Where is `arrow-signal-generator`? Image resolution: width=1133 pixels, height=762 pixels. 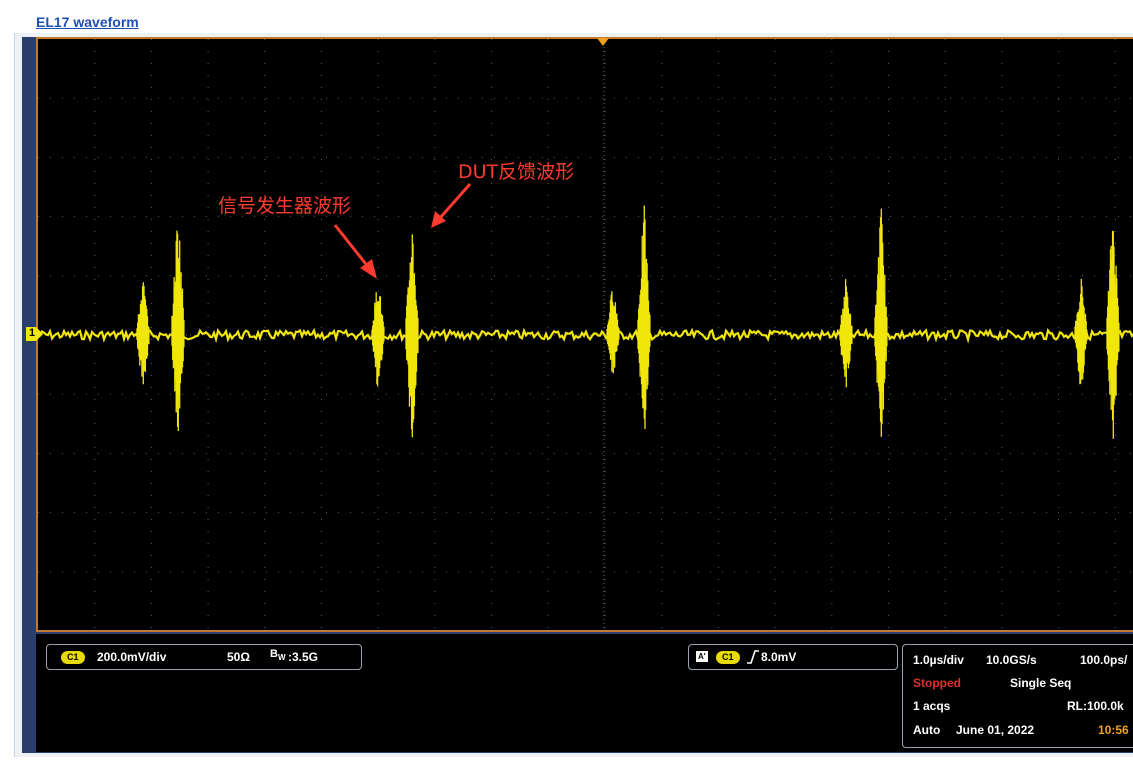 arrow-signal-generator is located at coordinates (352, 246).